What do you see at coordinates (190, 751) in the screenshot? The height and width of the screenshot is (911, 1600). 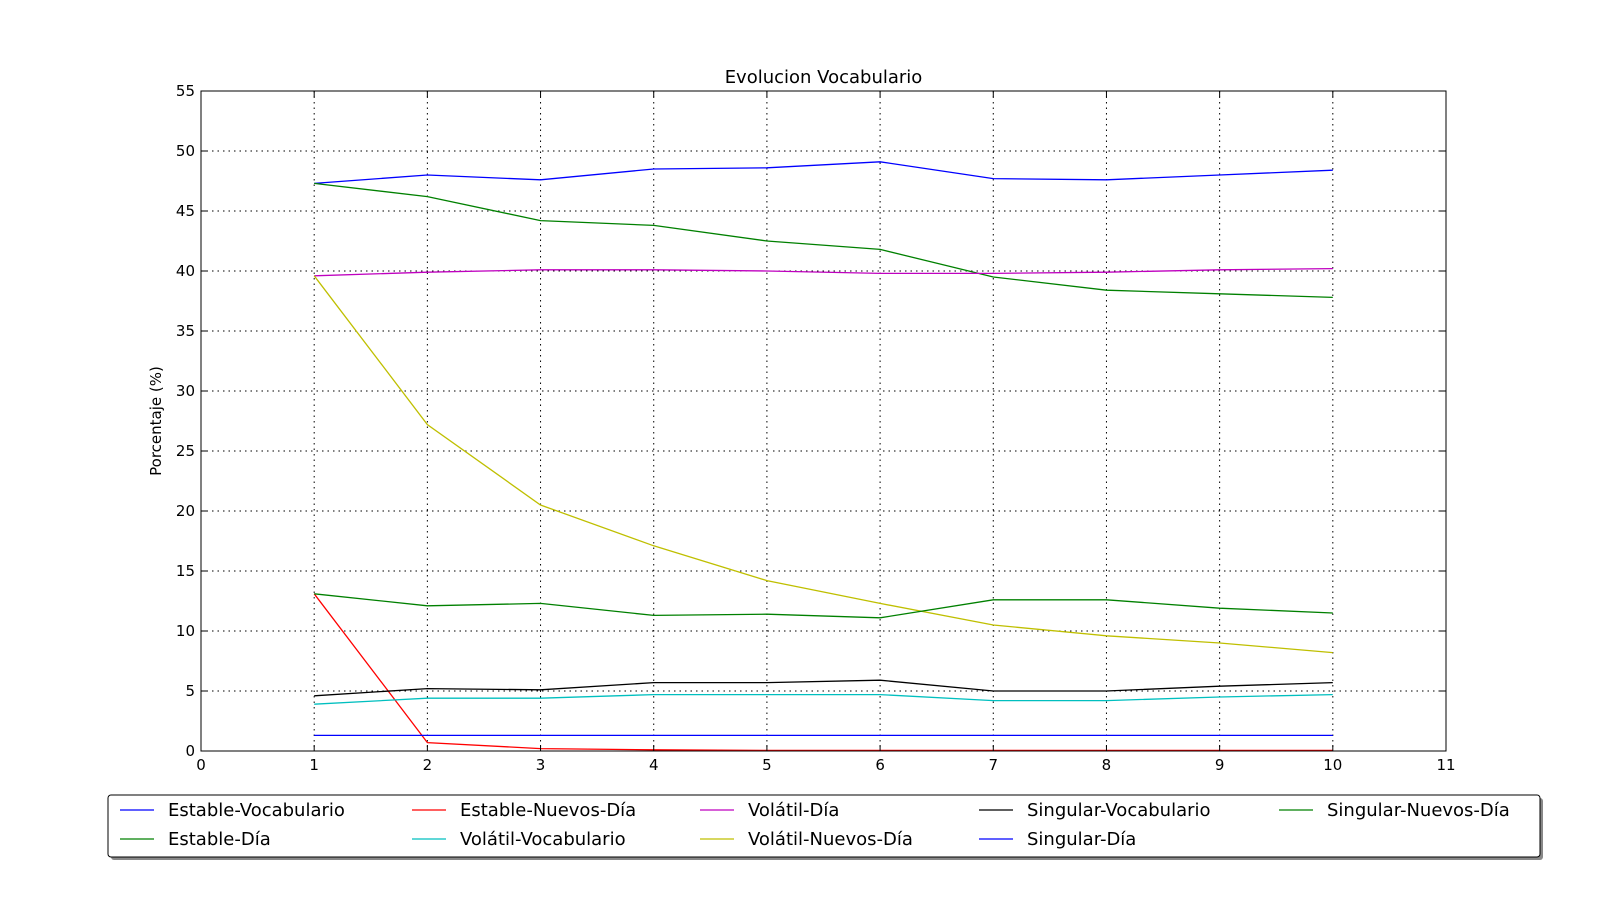 I see `y-tick-label: 0` at bounding box center [190, 751].